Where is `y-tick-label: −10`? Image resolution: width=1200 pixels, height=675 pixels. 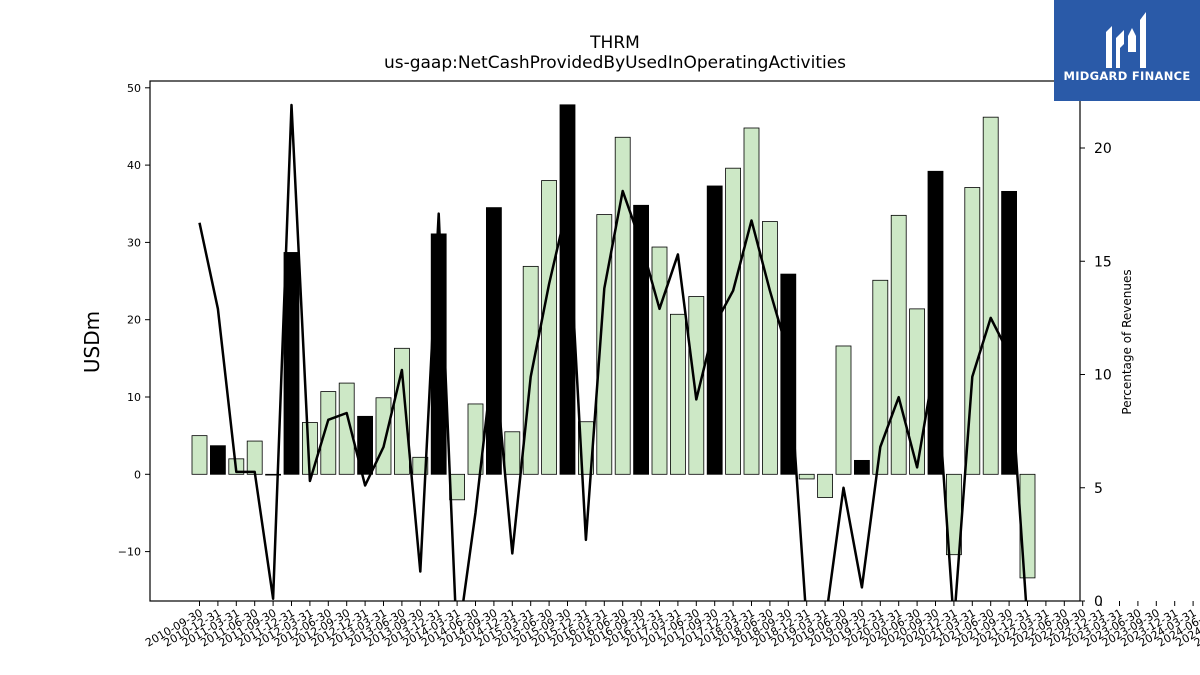
y-tick-label: −10 is located at coordinates (129, 552).